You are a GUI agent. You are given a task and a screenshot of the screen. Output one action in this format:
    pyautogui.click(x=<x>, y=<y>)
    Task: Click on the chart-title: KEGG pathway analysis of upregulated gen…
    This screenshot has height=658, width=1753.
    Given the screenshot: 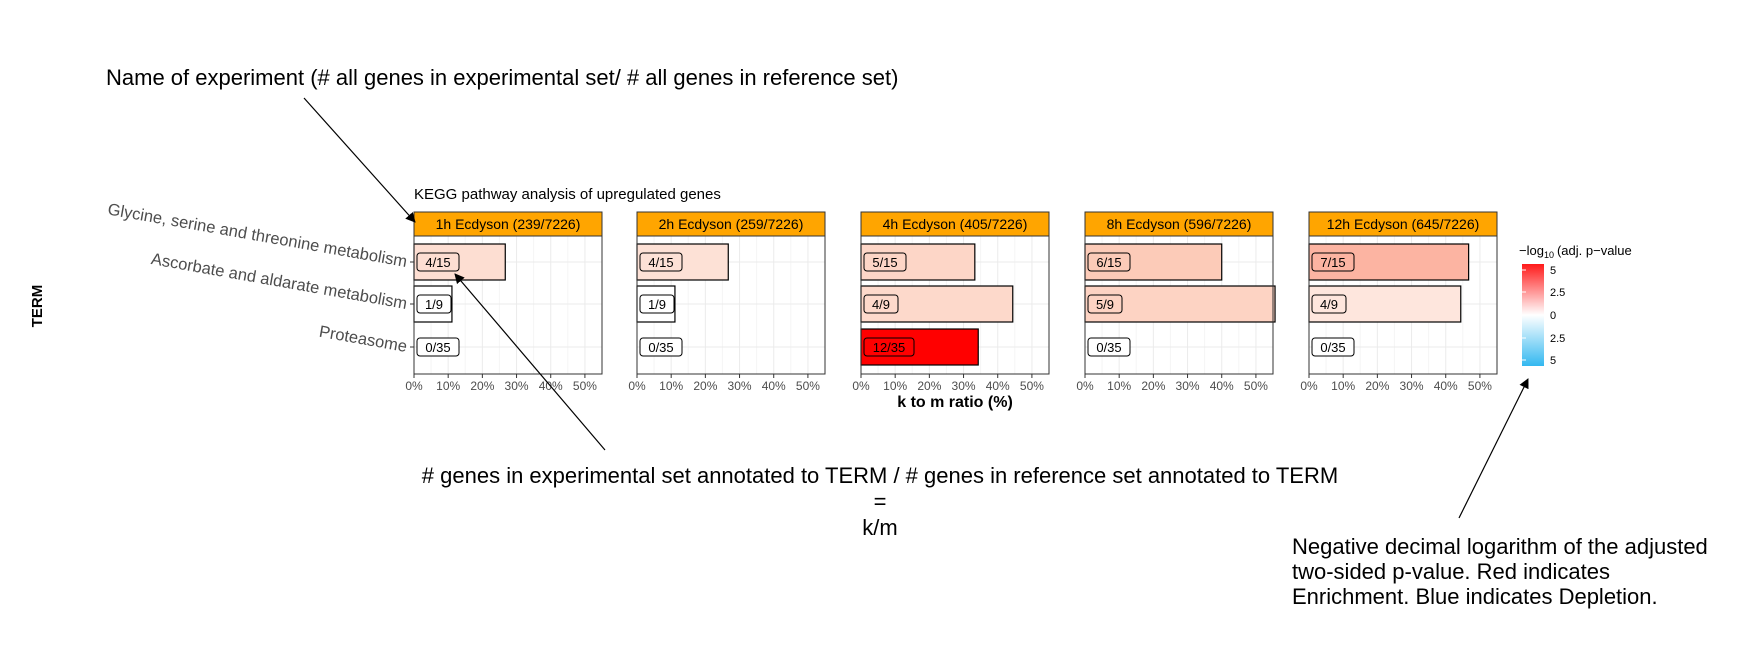 What is the action you would take?
    pyautogui.click(x=567, y=194)
    